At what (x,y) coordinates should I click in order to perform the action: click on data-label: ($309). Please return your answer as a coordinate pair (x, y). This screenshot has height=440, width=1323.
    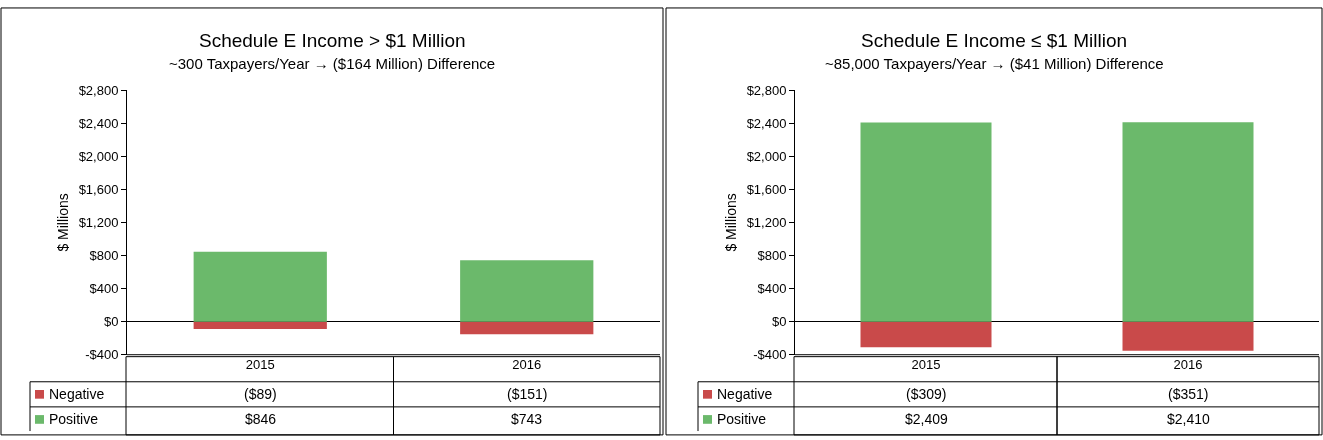
    Looking at the image, I should click on (926, 394).